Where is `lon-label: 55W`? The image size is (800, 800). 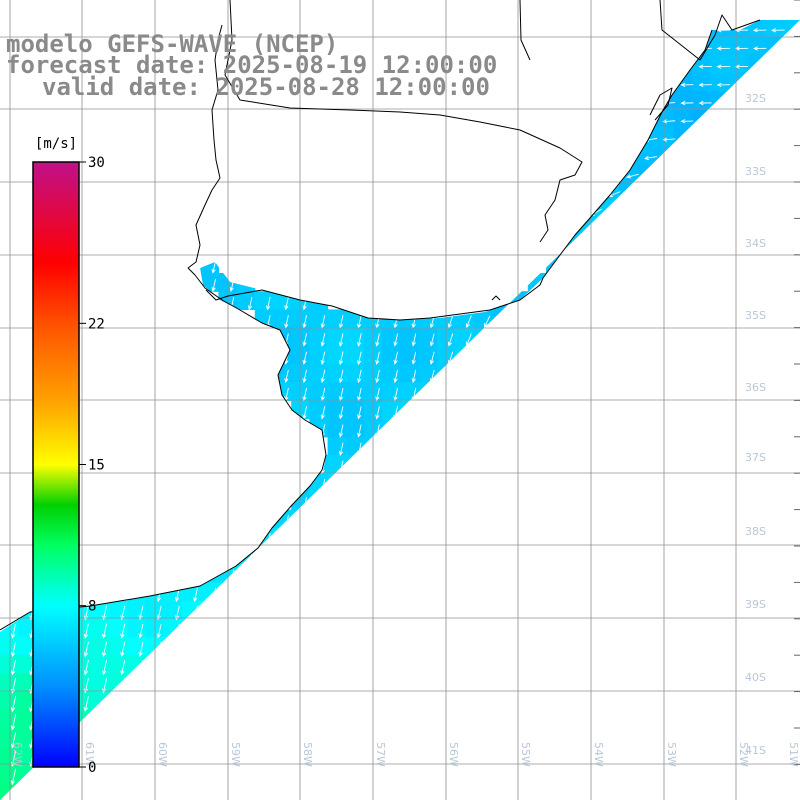 lon-label: 55W is located at coordinates (525, 754).